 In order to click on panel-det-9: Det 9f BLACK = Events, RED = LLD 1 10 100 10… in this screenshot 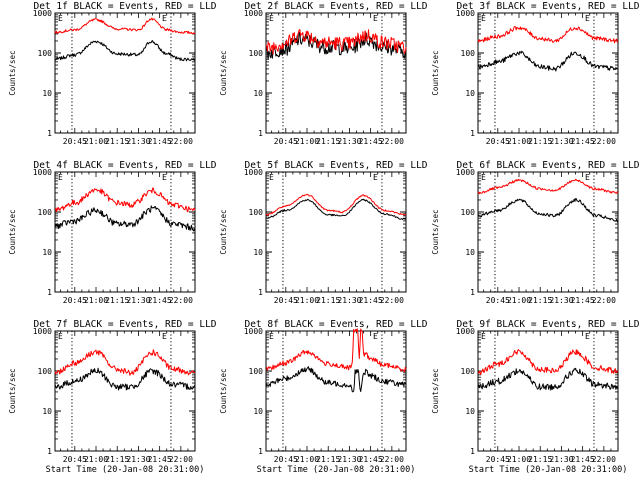, I will do `click(535, 397)`.